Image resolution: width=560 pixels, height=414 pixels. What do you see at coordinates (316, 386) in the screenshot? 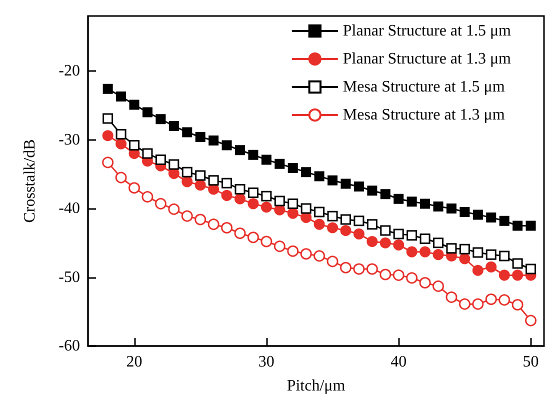
I see `x-axis-title: Pitch/μm` at bounding box center [316, 386].